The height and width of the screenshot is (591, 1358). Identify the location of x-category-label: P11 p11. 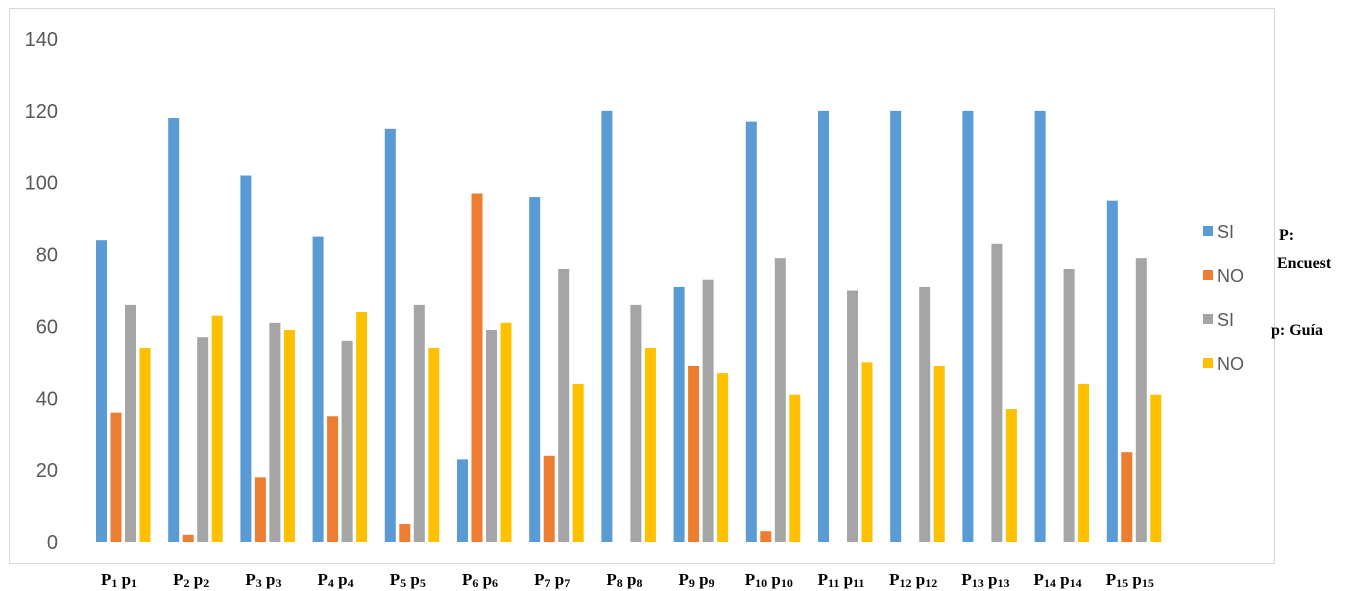
(841, 580).